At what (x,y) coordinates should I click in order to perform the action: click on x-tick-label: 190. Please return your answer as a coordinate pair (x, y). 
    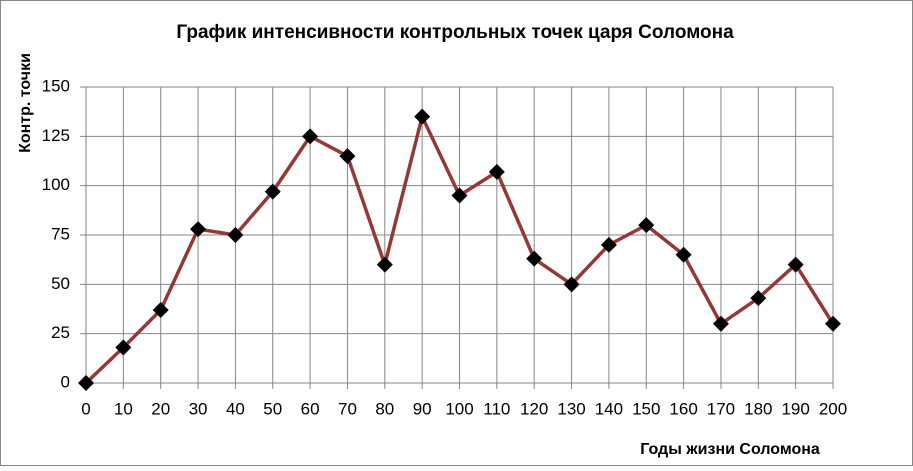
    Looking at the image, I should click on (795, 408).